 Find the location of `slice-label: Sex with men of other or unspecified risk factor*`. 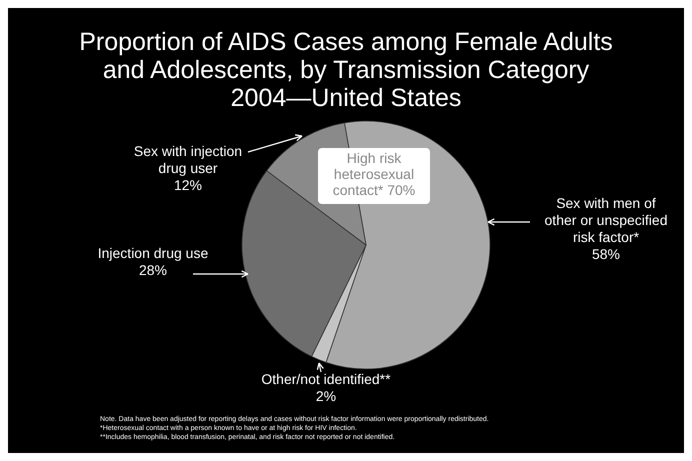

slice-label: Sex with men of other or unspecified risk factor* is located at coordinates (606, 220).